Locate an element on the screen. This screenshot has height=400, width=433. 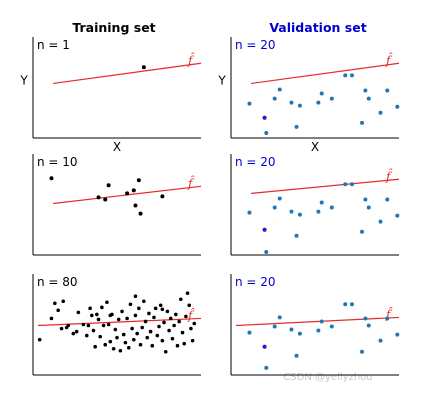
validation-set-title: Validation set is located at coordinates (317, 27).